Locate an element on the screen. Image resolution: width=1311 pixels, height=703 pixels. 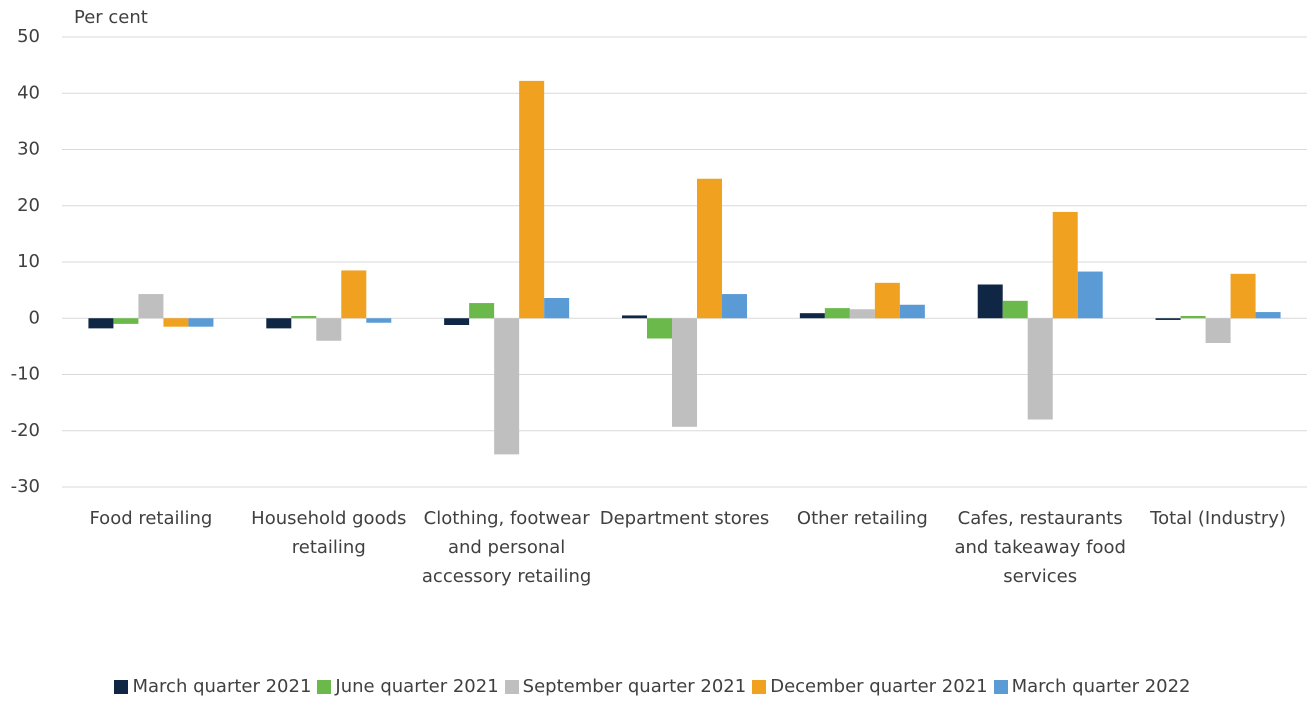
legend-item: June quarter 2021 is located at coordinates (408, 686).